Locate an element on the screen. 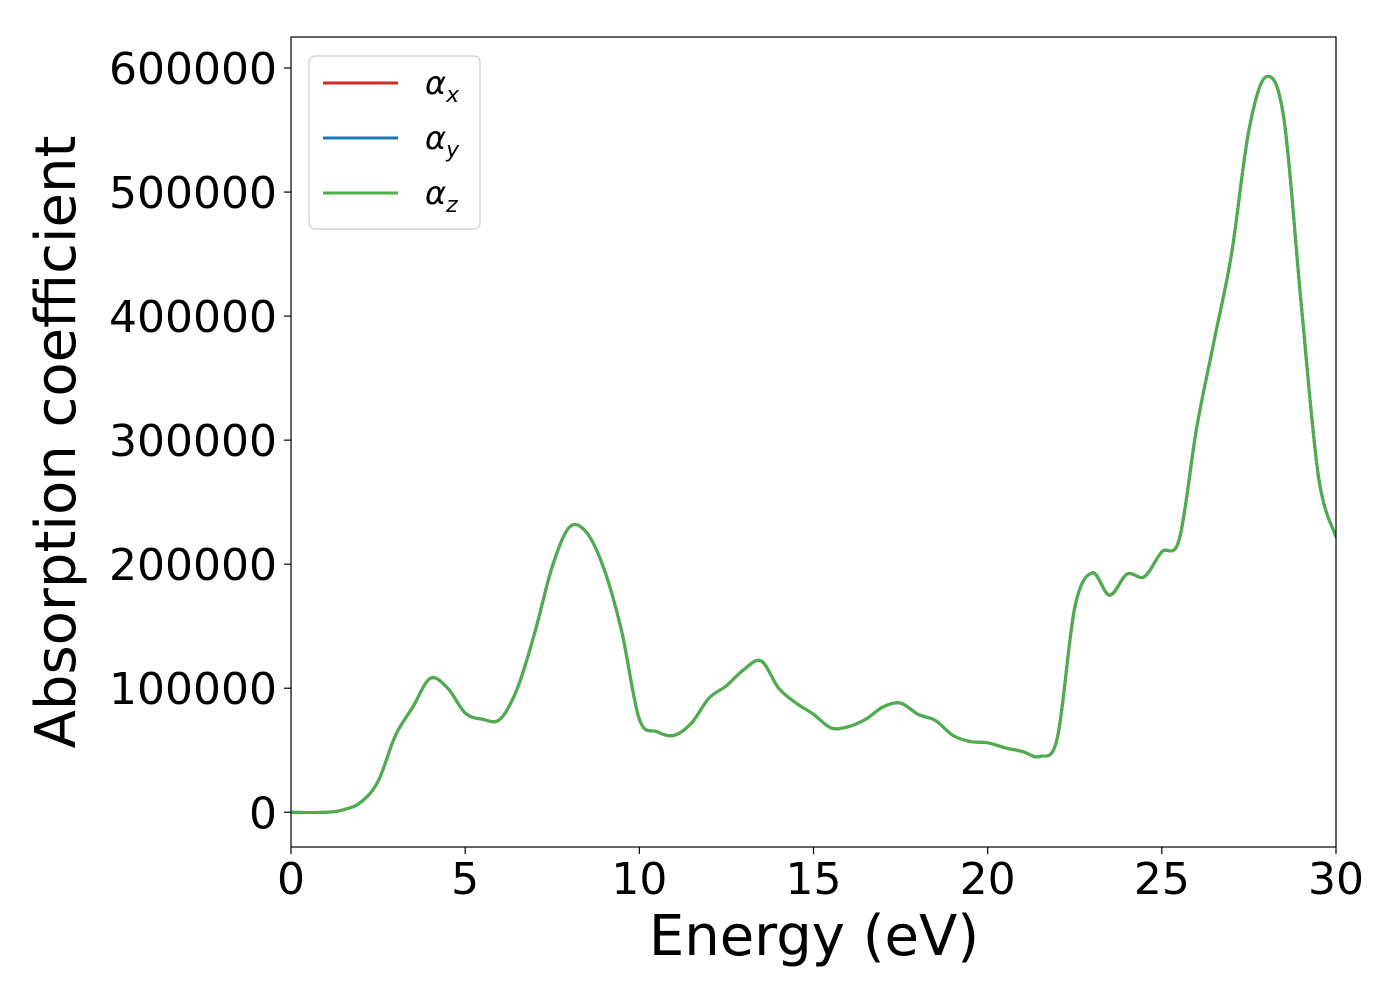 The image size is (1400, 1000). y-tick-label: 100000 is located at coordinates (193, 689).